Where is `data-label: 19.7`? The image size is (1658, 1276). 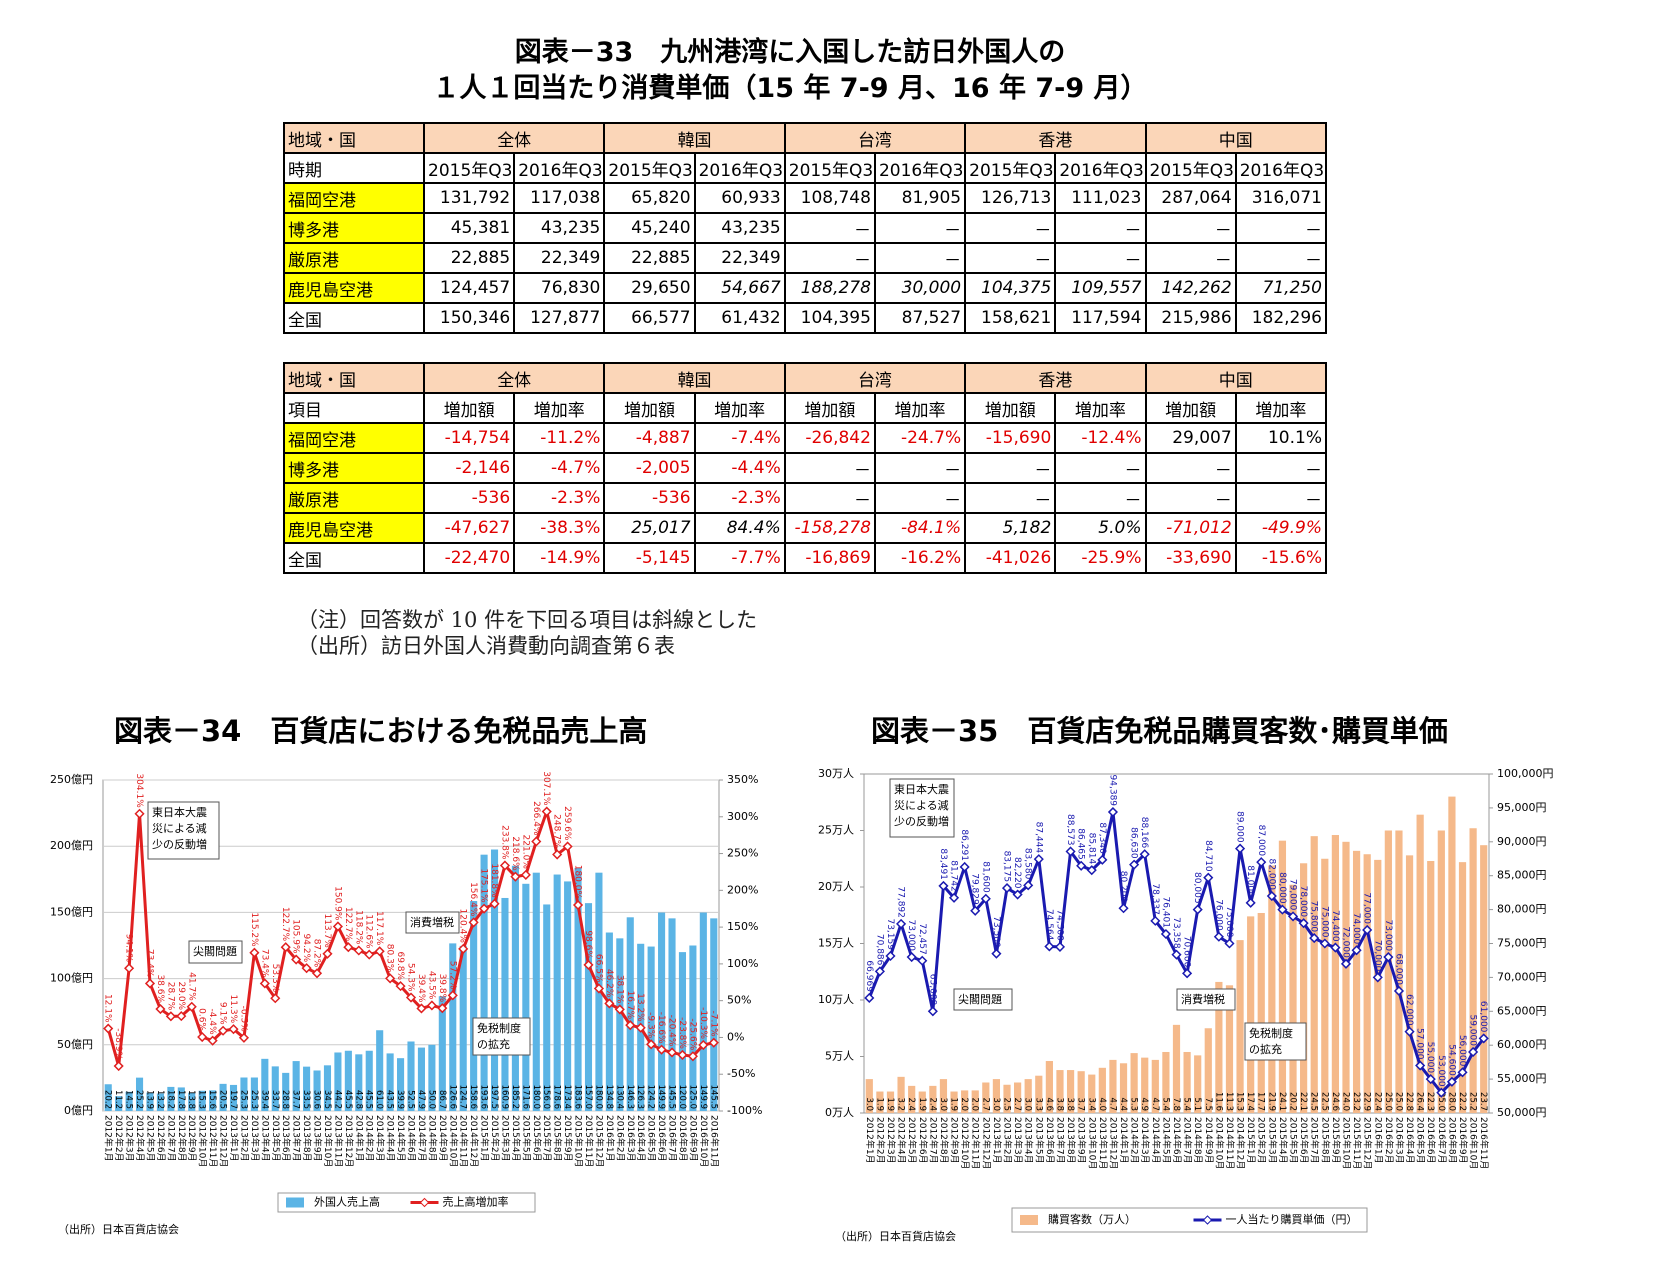 data-label: 19.7 is located at coordinates (233, 1099).